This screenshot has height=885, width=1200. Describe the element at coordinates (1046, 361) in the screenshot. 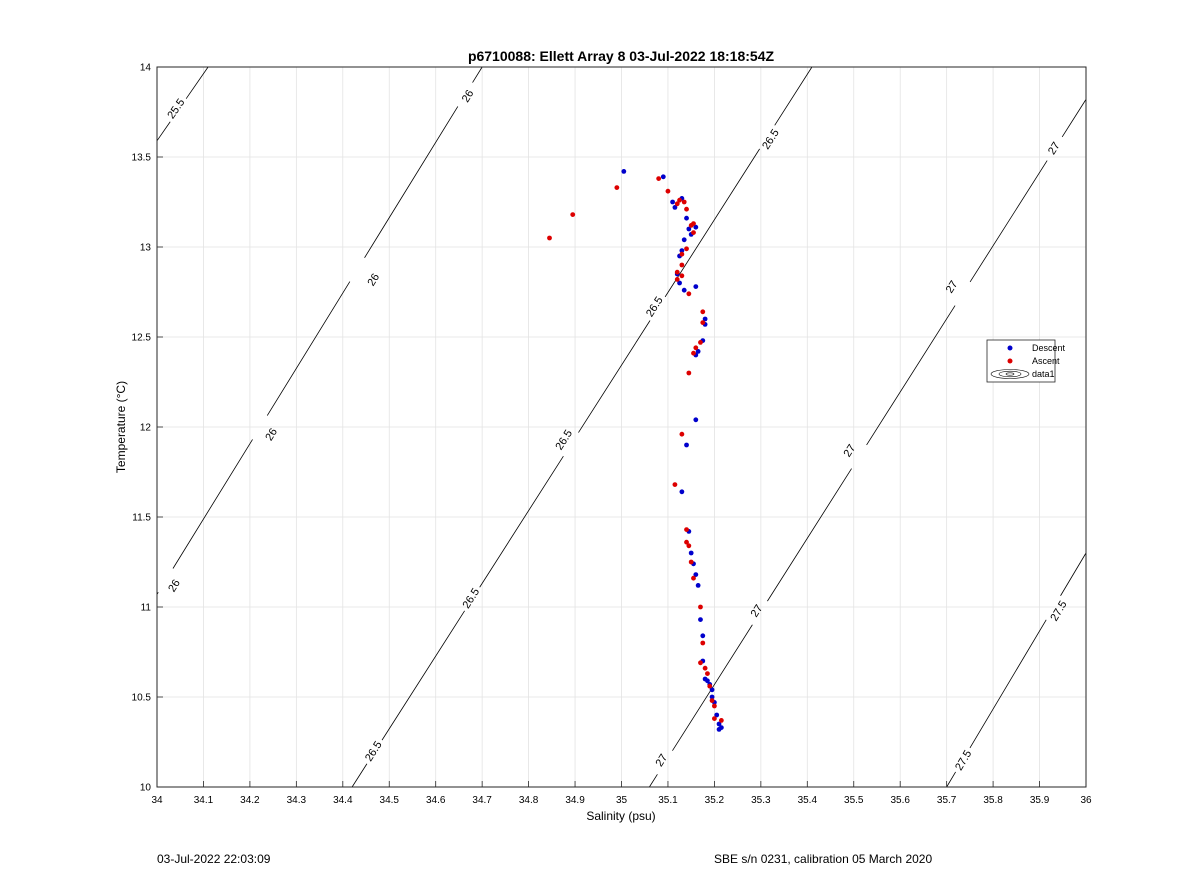

I see `legend-label-ascent: Ascent` at that location.